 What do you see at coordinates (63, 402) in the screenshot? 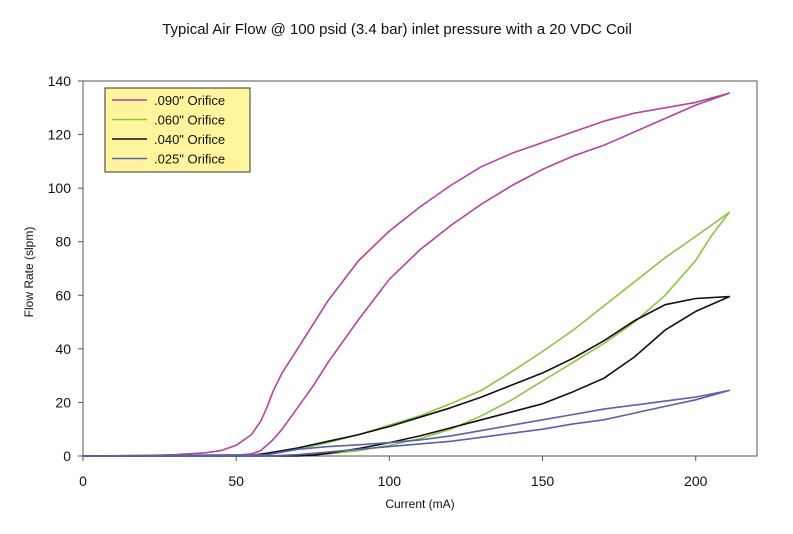
I see `y-tick-label: 20` at bounding box center [63, 402].